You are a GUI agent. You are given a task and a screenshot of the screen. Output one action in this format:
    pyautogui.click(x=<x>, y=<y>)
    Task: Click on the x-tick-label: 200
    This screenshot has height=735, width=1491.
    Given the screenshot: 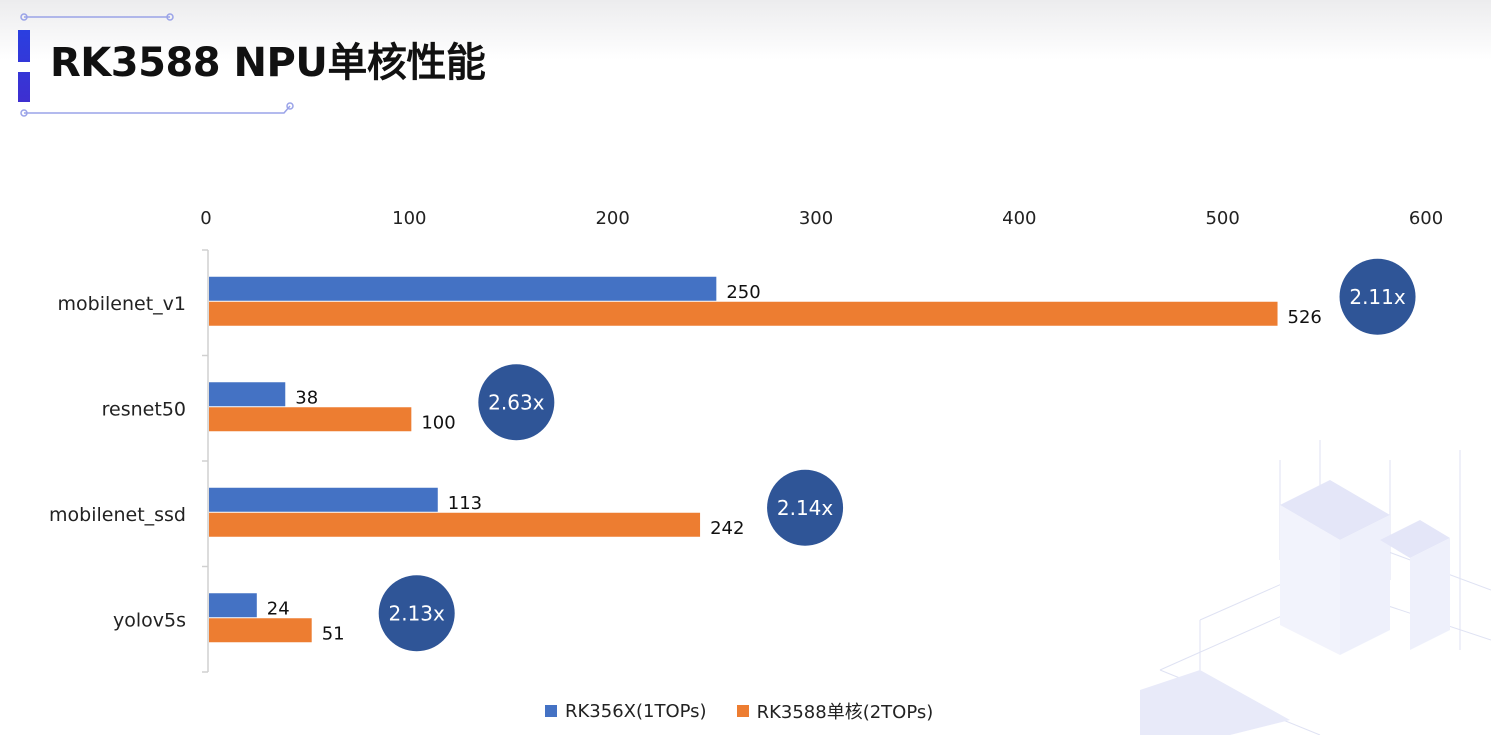 What is the action you would take?
    pyautogui.click(x=612, y=218)
    